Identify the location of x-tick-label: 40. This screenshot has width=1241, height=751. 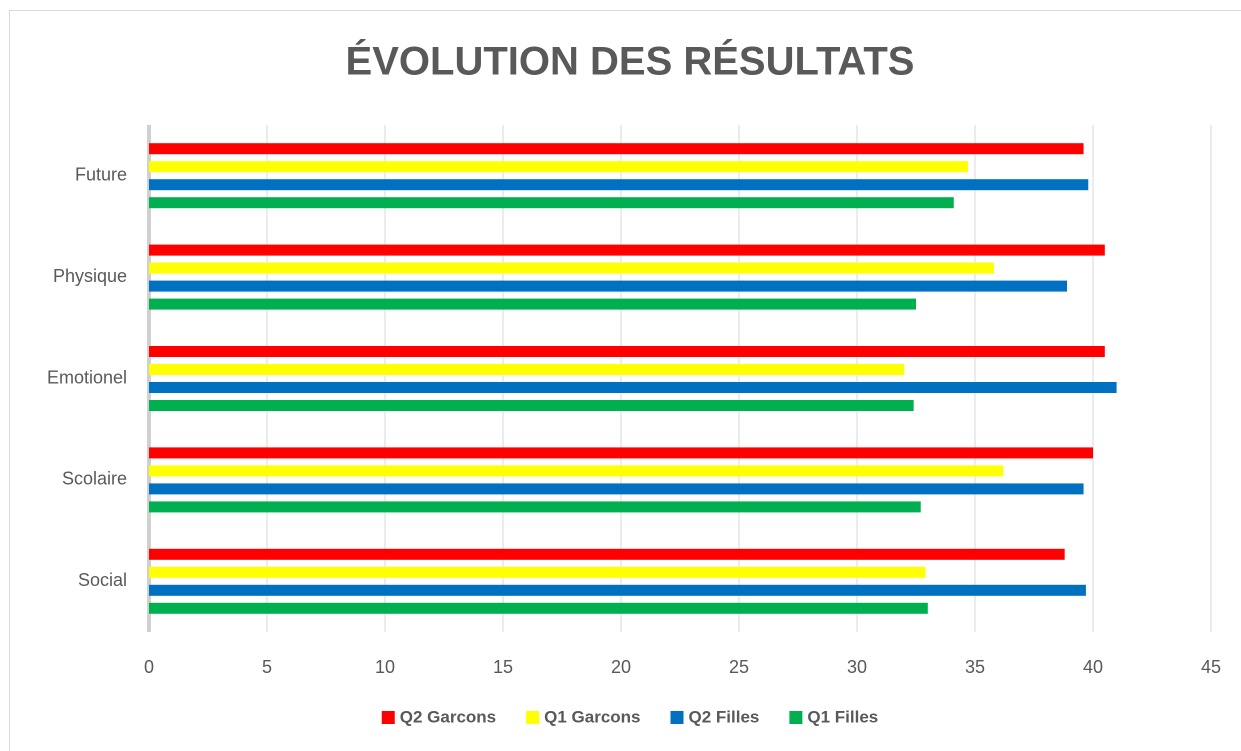
(1093, 667).